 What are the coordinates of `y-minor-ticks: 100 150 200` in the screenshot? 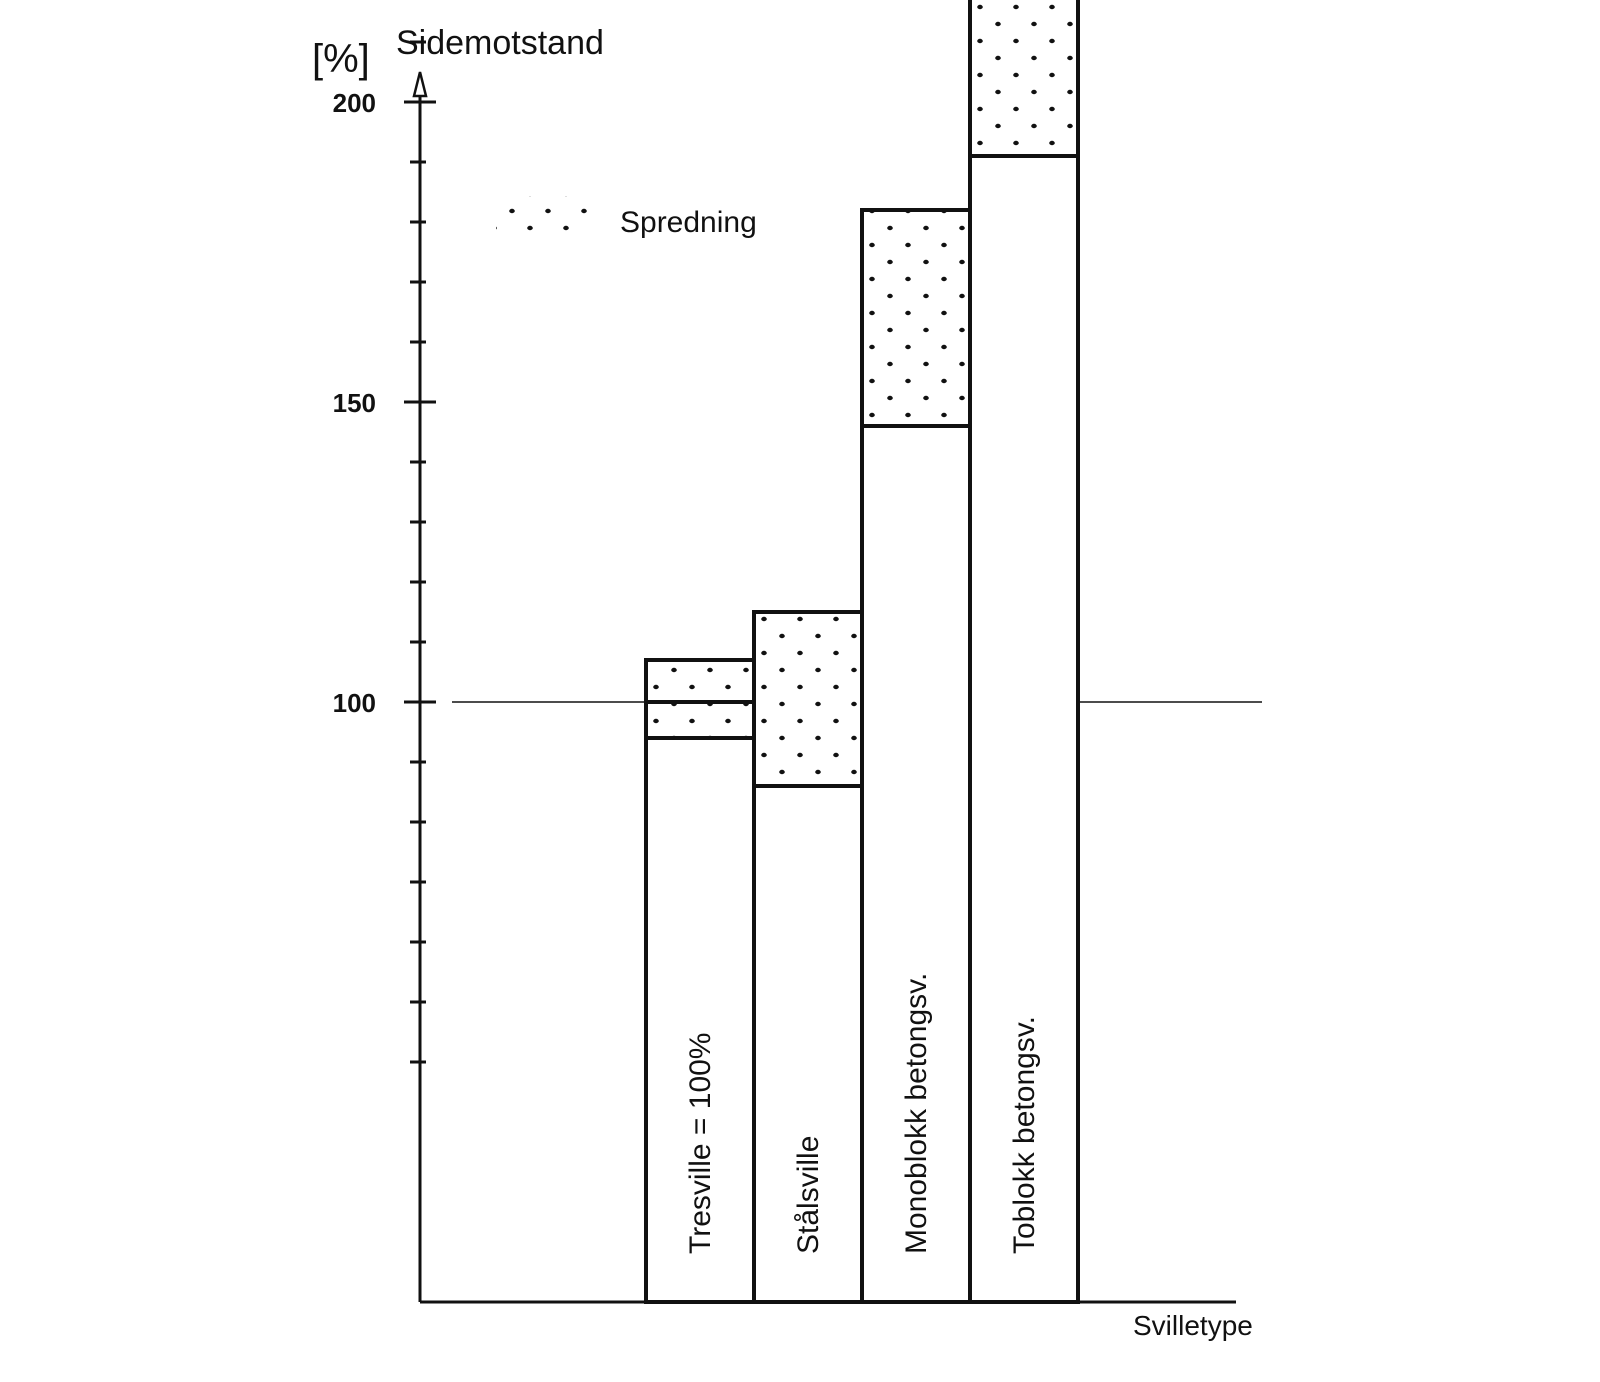 It's located at (384, 552).